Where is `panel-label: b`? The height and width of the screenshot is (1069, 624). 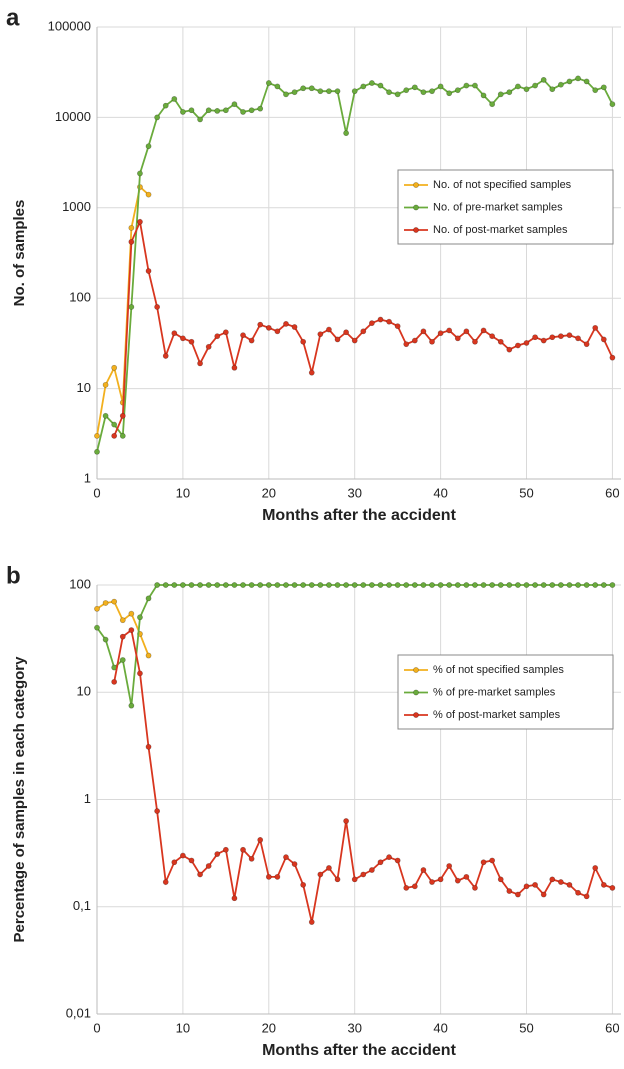 panel-label: b is located at coordinates (13, 575).